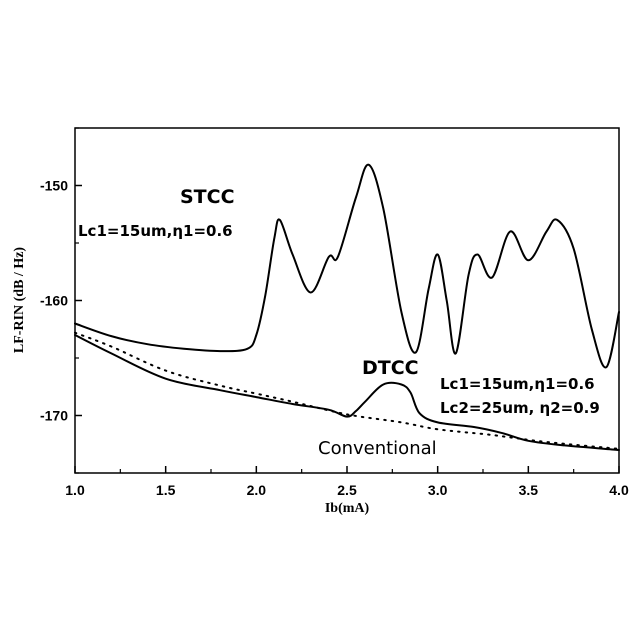 This screenshot has height=640, width=640. I want to click on x-tick-label-2: 2.0, so click(257, 490).